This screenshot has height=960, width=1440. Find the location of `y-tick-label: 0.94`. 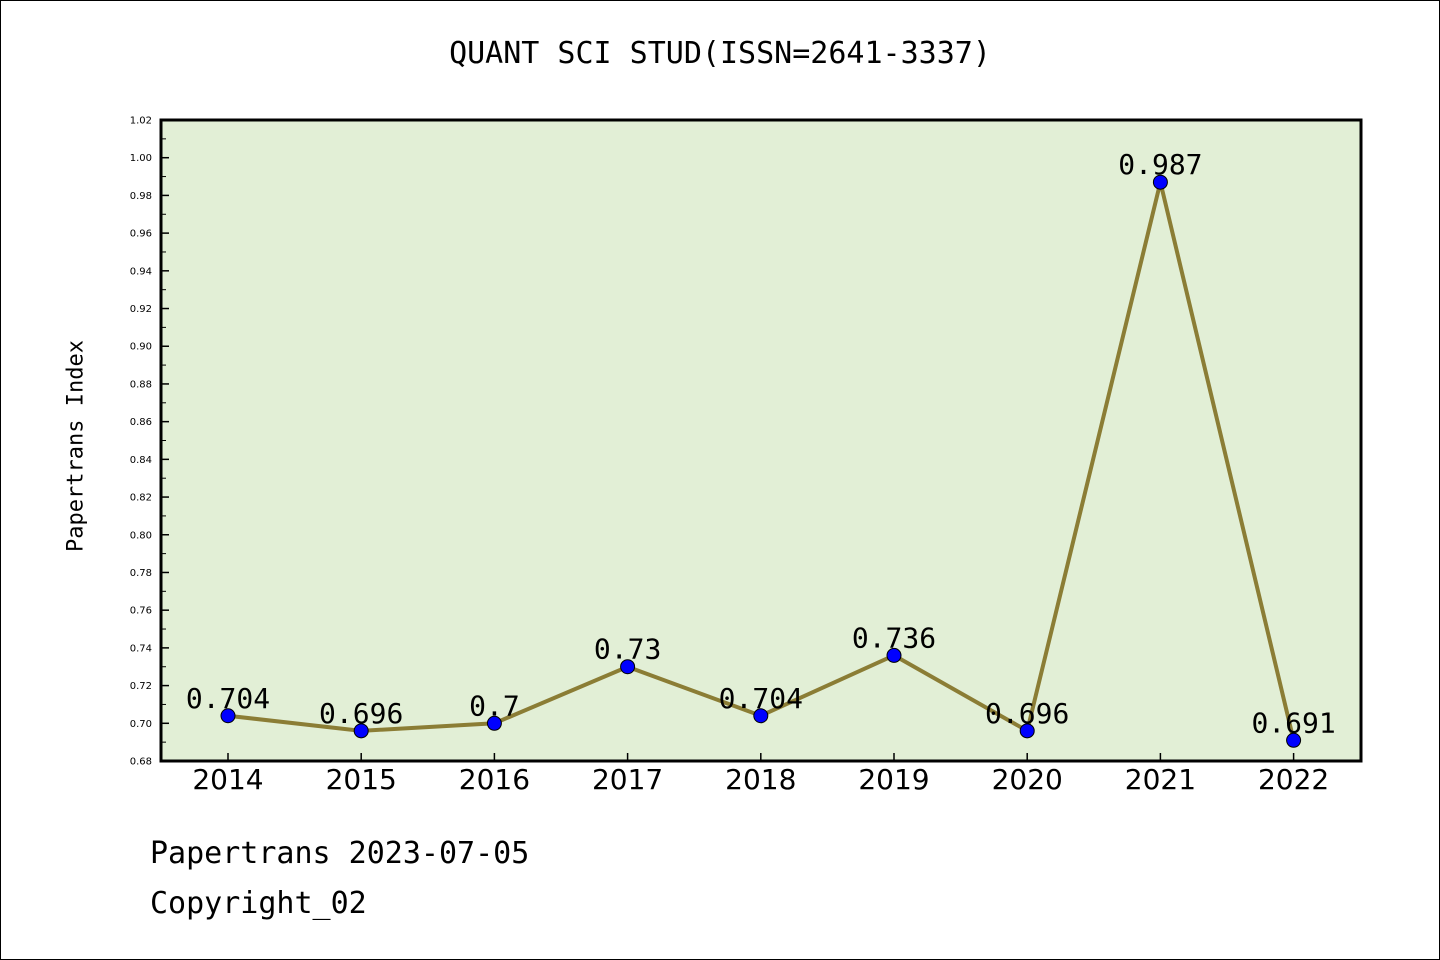

y-tick-label: 0.94 is located at coordinates (141, 271).